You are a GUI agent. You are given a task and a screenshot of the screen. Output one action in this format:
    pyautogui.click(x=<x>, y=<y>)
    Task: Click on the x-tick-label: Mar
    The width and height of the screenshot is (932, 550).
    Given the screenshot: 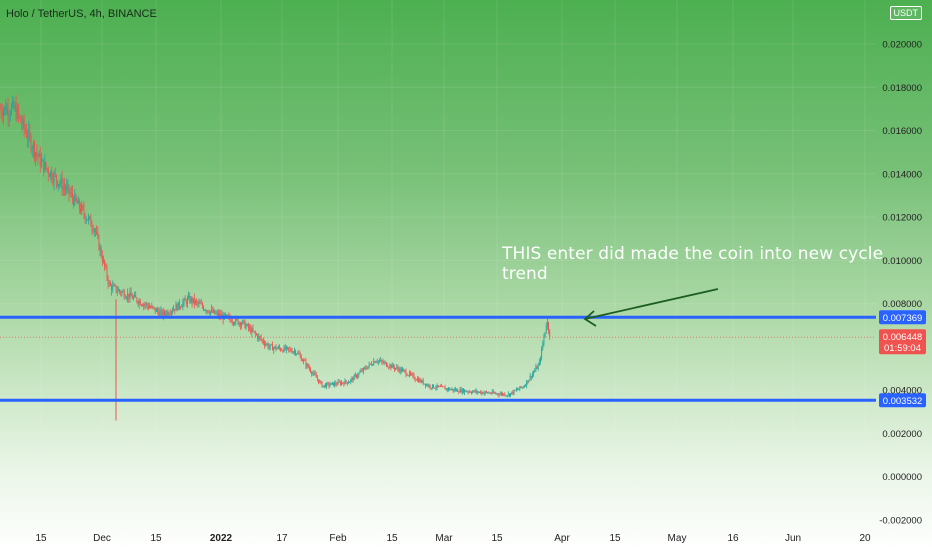 What is the action you would take?
    pyautogui.click(x=444, y=538)
    